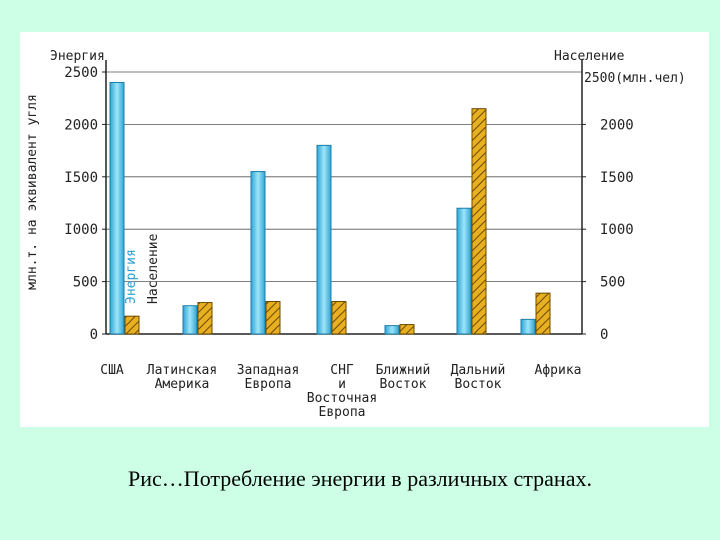 The height and width of the screenshot is (540, 720). What do you see at coordinates (32, 192) in the screenshot?
I see `left-axis-label: млн.т. на эквивалент угля` at bounding box center [32, 192].